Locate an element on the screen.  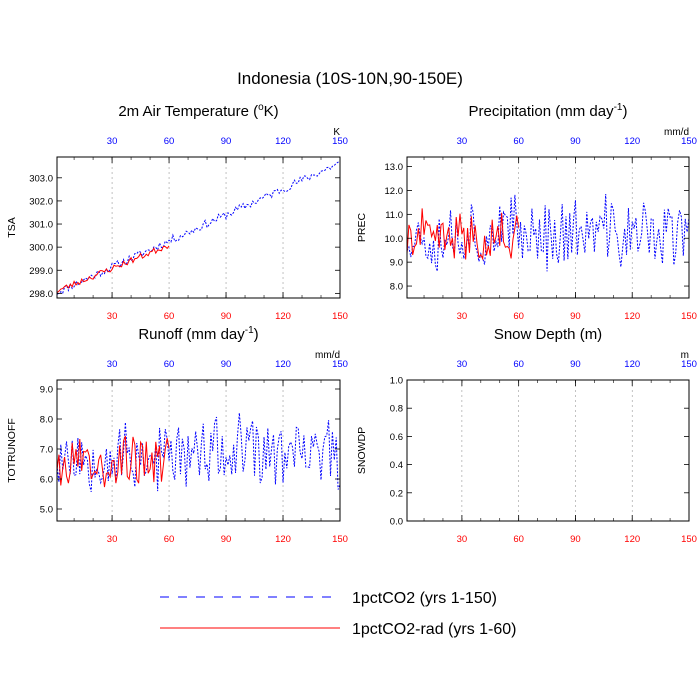
y-tick-label: 7.0 is located at coordinates (46, 450).